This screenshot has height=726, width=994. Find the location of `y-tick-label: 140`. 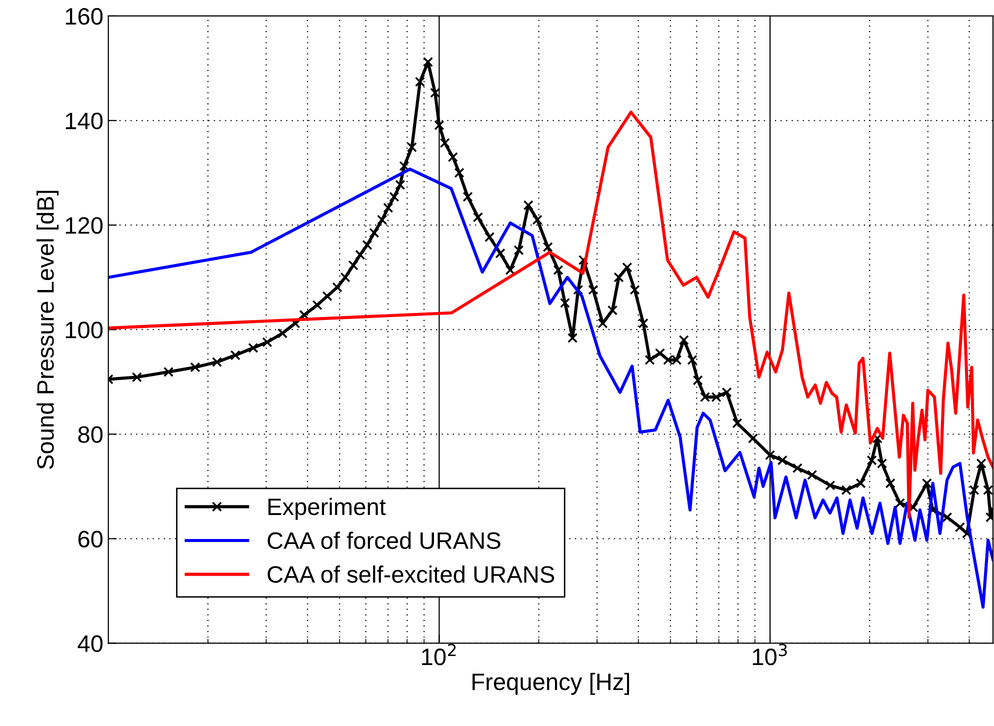

y-tick-label: 140 is located at coordinates (84, 121).